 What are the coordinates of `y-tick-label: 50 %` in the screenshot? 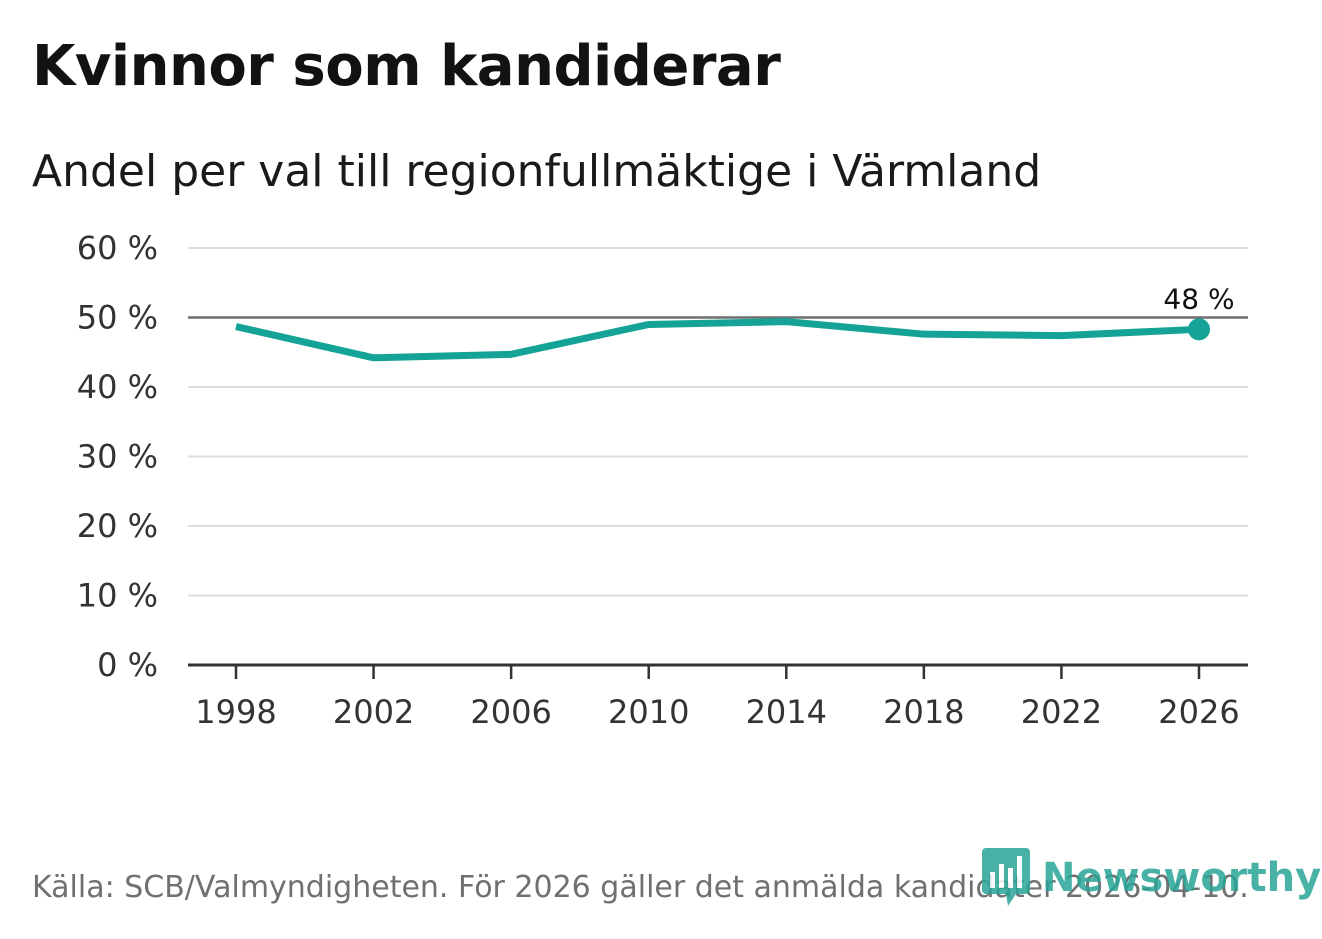 It's located at (117, 318).